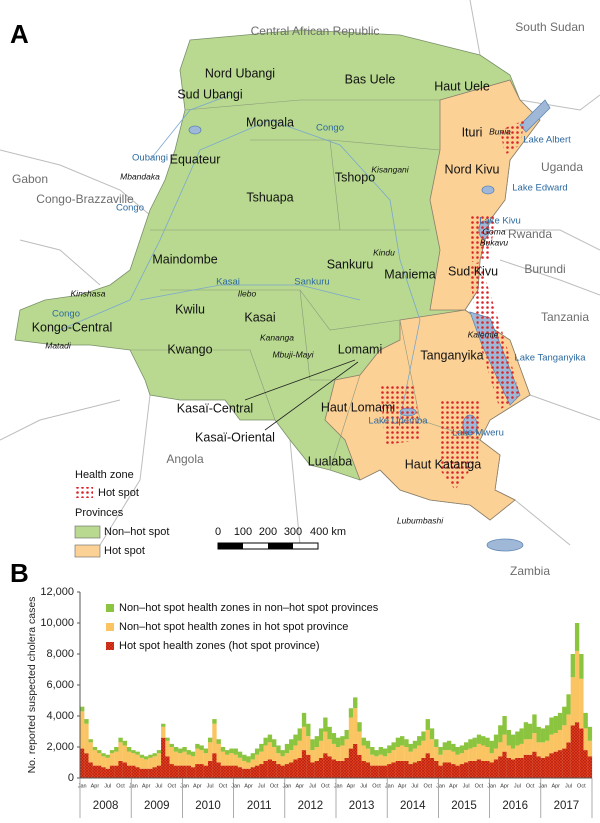 The width and height of the screenshot is (600, 823). Describe the element at coordinates (118, 493) in the screenshot. I see `legend-label: Hot spot` at that location.